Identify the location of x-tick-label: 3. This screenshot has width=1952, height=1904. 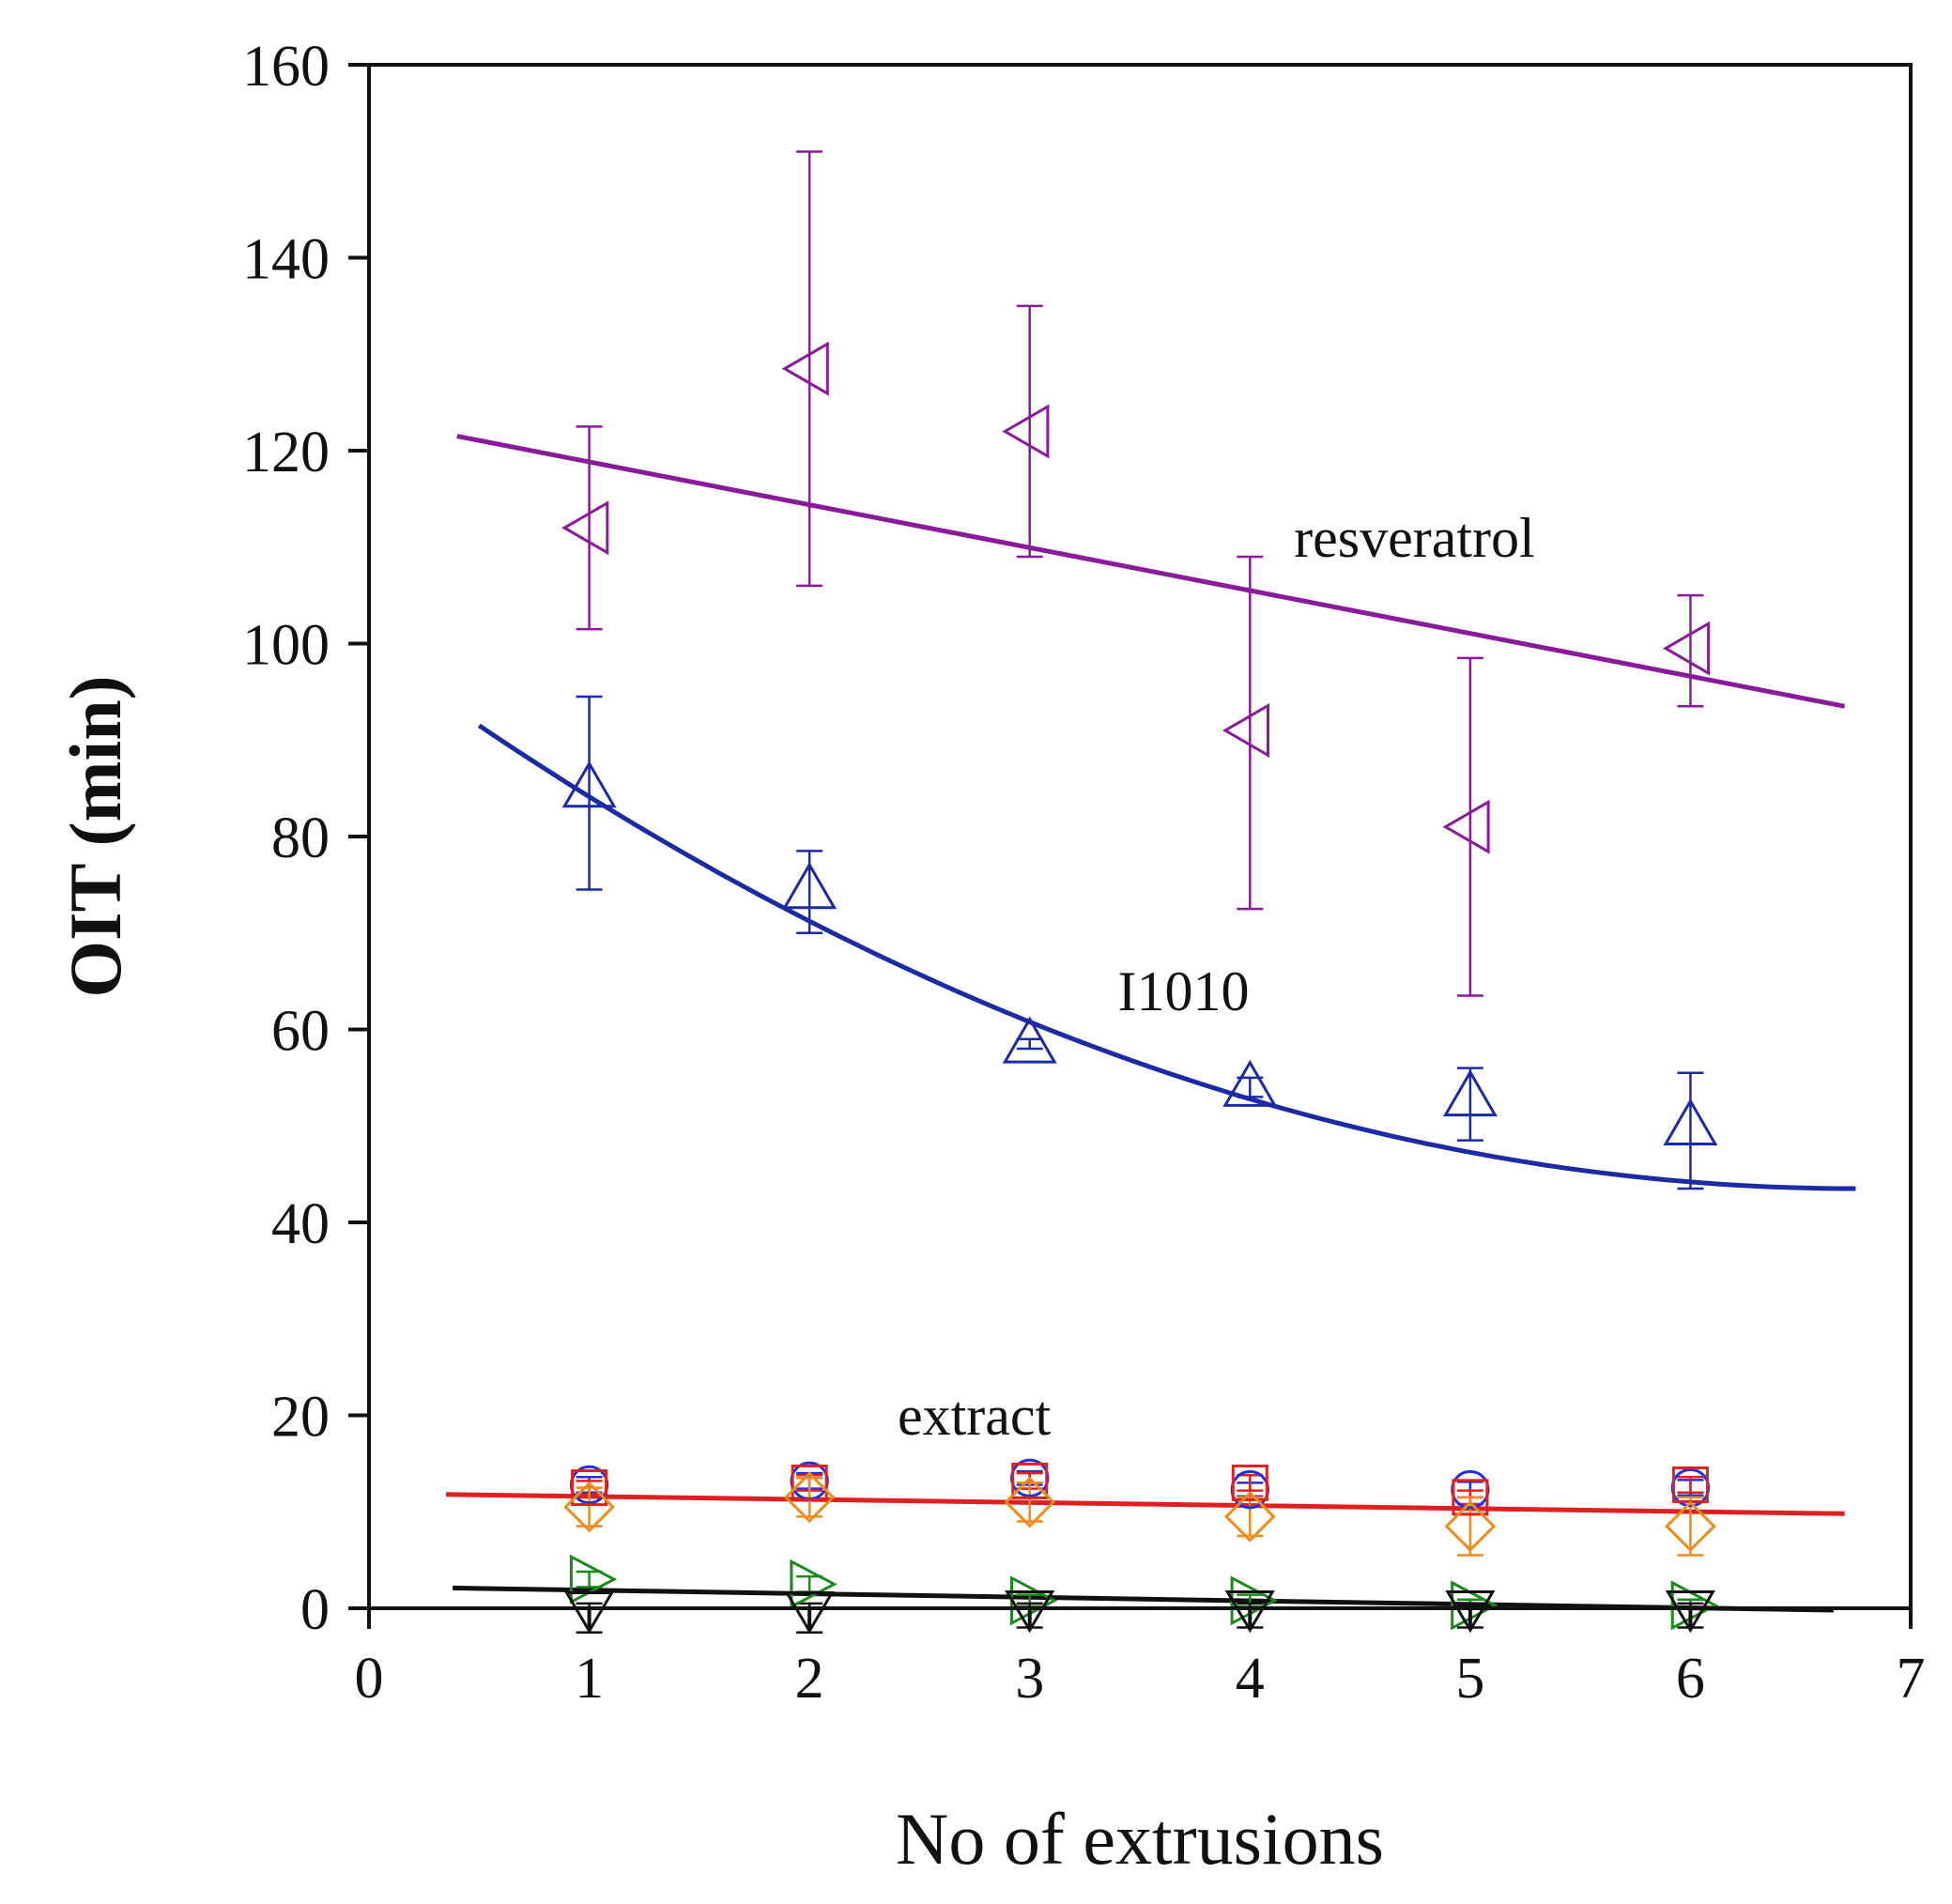
(1029, 1679).